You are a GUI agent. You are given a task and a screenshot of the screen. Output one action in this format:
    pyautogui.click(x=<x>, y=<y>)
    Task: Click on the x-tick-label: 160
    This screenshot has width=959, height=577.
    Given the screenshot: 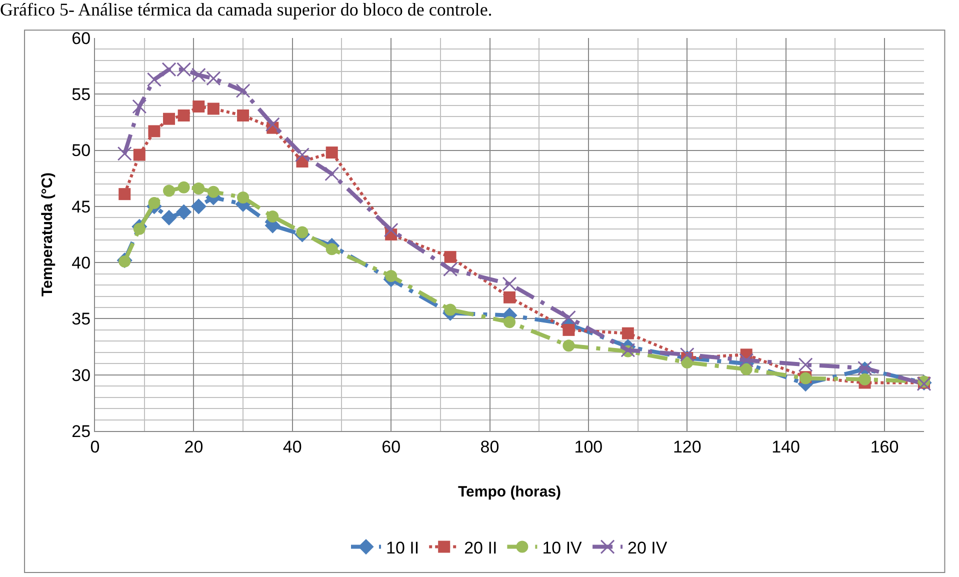 What is the action you would take?
    pyautogui.click(x=884, y=446)
    